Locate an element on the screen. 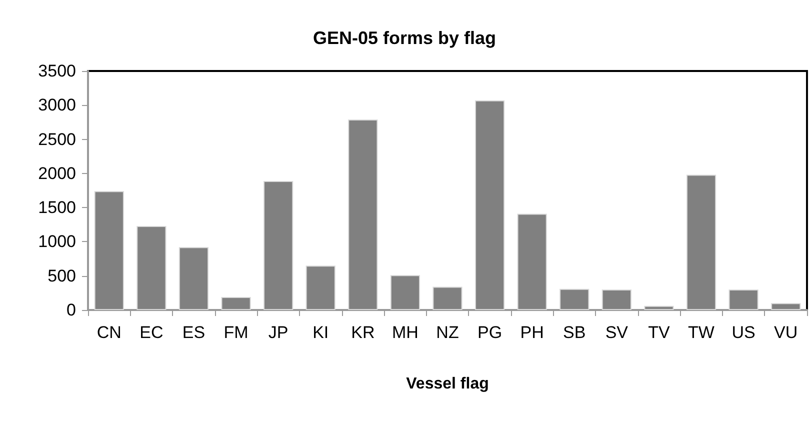  x-tick-label: JP is located at coordinates (278, 332).